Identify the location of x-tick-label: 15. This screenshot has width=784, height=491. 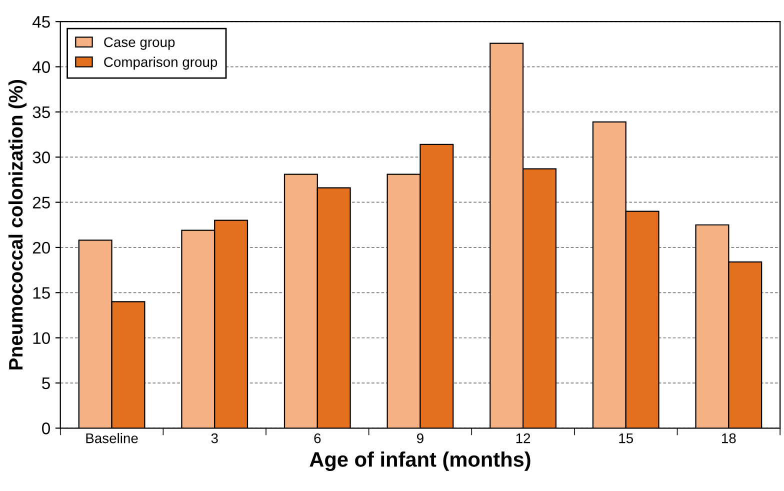
(626, 439).